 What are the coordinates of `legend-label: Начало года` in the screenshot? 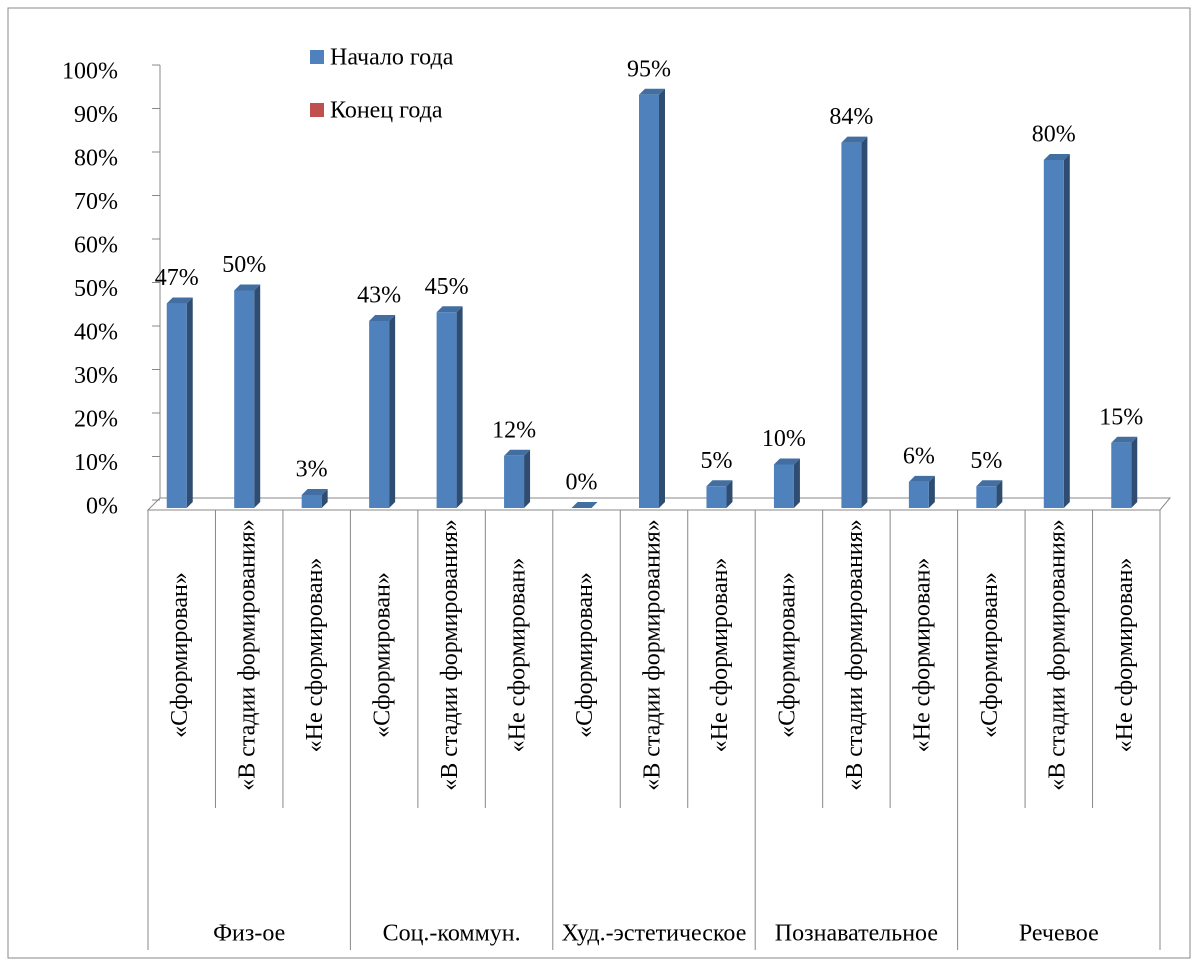 It's located at (392, 58).